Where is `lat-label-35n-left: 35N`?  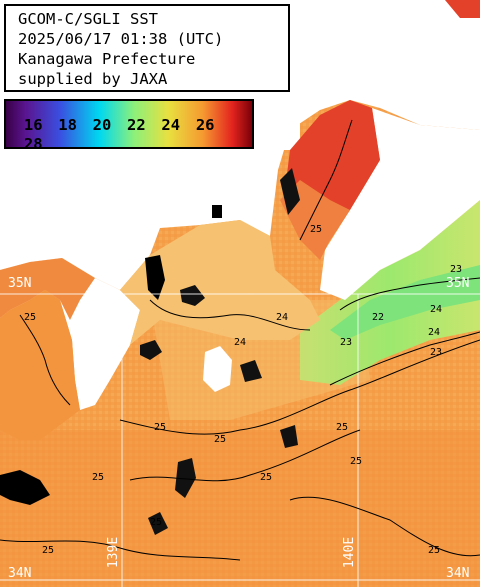 lat-label-35n-left: 35N is located at coordinates (20, 283).